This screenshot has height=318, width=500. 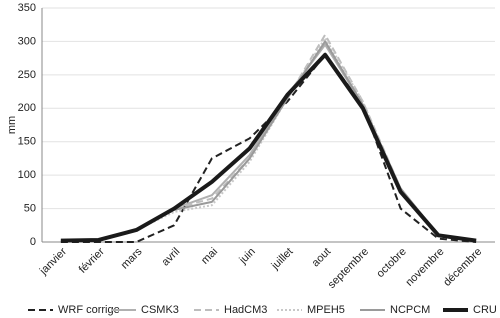 What do you see at coordinates (322, 258) in the screenshot?
I see `x-tick-label: aout` at bounding box center [322, 258].